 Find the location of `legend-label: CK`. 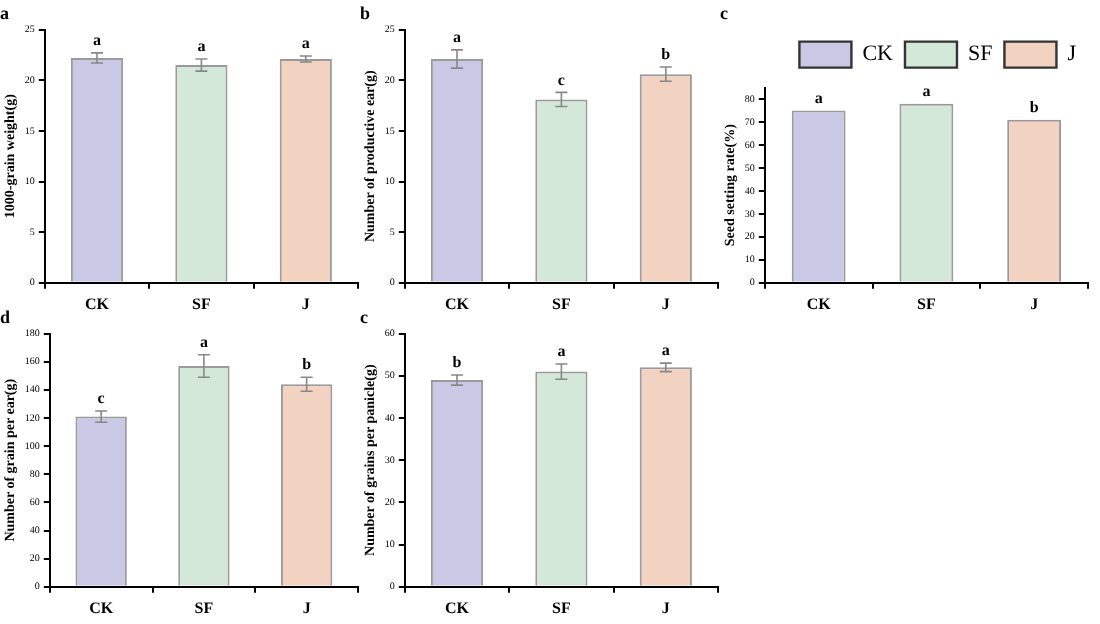

legend-label: CK is located at coordinates (878, 54).